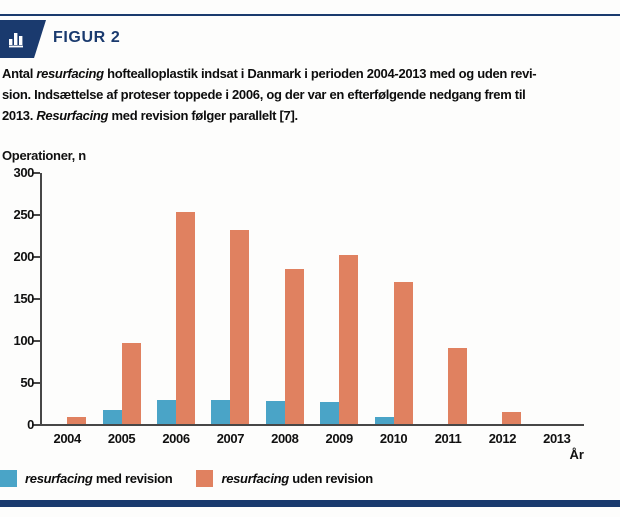 The height and width of the screenshot is (517, 620). What do you see at coordinates (448, 438) in the screenshot?
I see `x-tick-label: 2011` at bounding box center [448, 438].